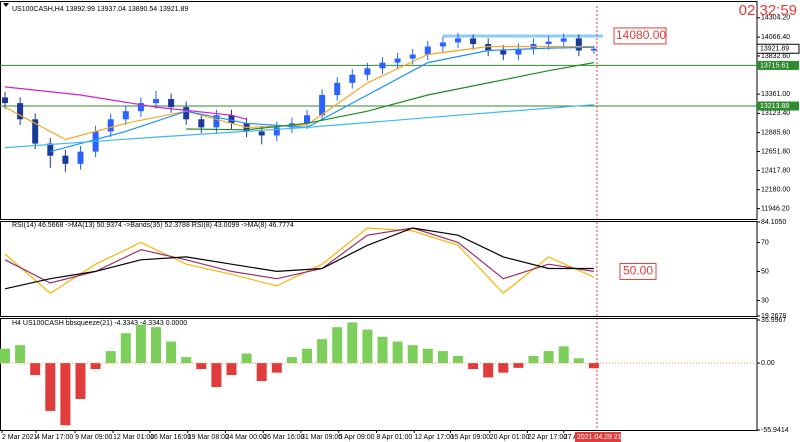 This screenshot has height=442, width=800. What do you see at coordinates (775, 208) in the screenshot?
I see `y-tick-label: 11946.20` at bounding box center [775, 208].